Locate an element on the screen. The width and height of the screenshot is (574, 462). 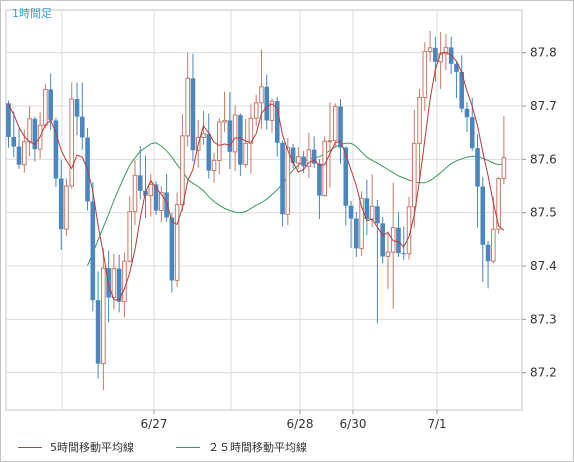
x-tick-label: 7/1 is located at coordinates (436, 423).